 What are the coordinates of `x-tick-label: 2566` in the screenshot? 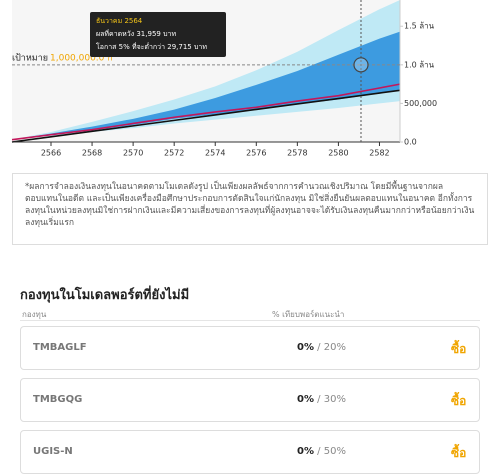 It's located at (51, 153).